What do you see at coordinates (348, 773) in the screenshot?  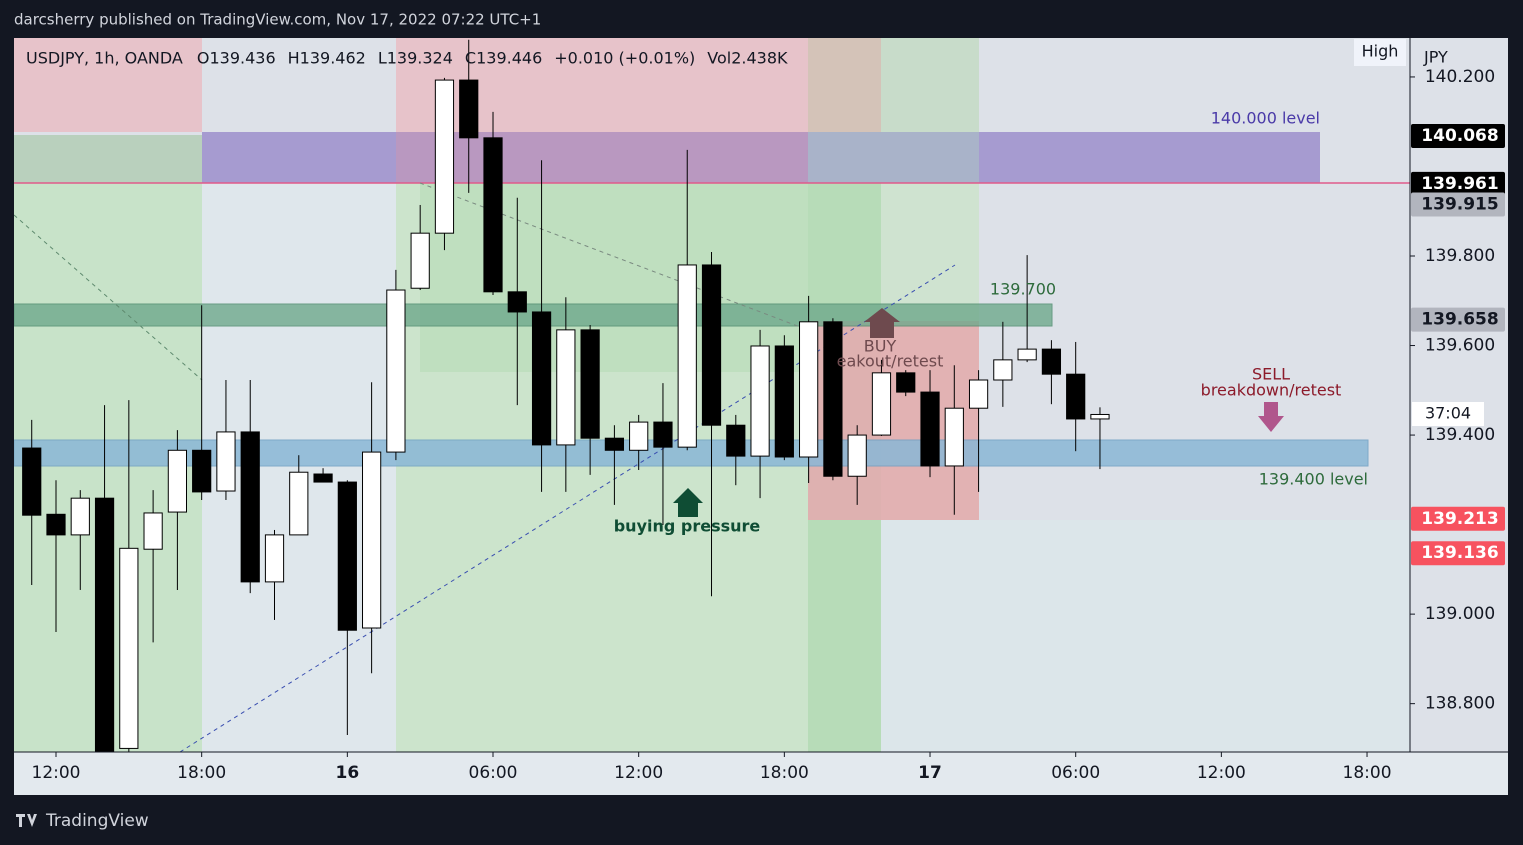 I see `x-tick-label: 16` at bounding box center [348, 773].